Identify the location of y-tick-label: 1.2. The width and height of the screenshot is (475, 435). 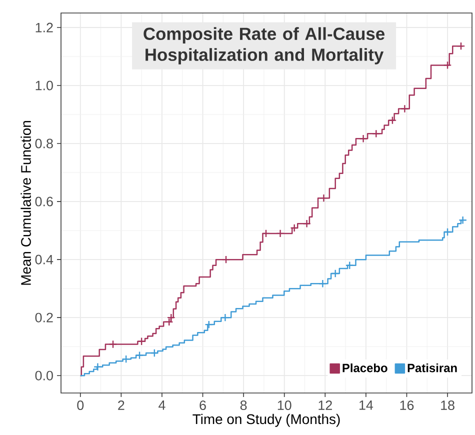
(44, 27).